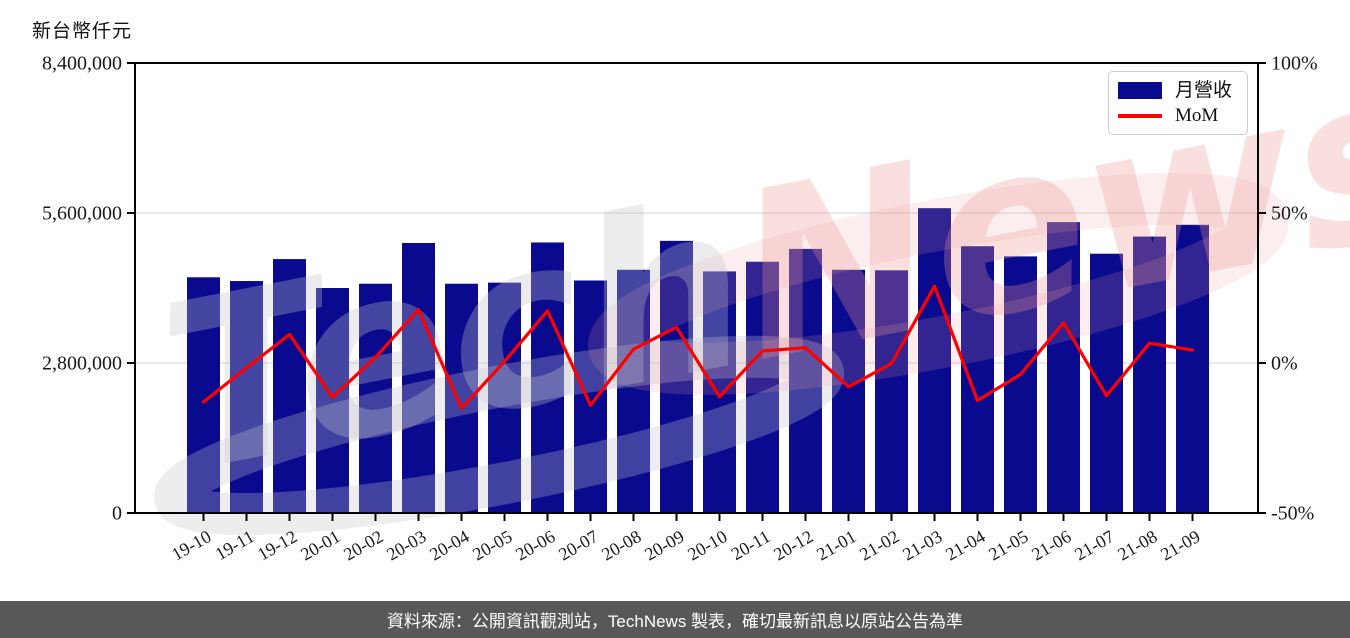 The height and width of the screenshot is (638, 1350). What do you see at coordinates (965, 545) in the screenshot?
I see `x-tick-label-21-04: 21-04` at bounding box center [965, 545].